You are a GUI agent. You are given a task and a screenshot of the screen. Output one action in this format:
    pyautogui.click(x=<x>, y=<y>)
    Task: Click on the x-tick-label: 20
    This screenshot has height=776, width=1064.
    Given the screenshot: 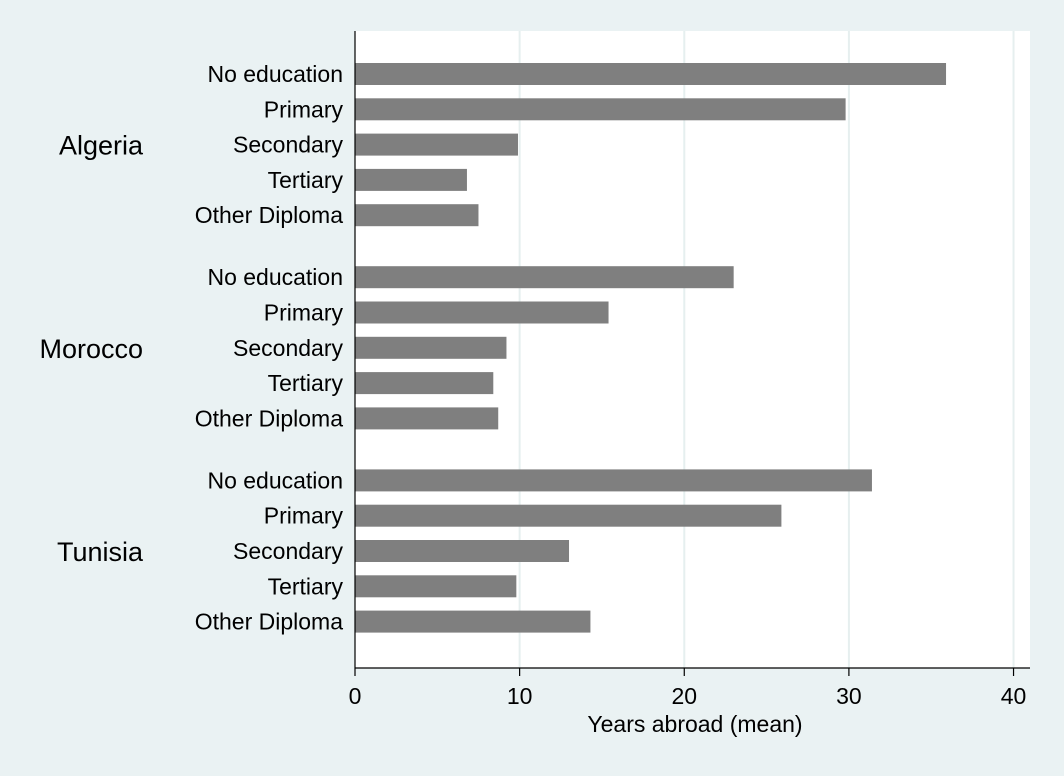 What is the action you would take?
    pyautogui.click(x=684, y=696)
    